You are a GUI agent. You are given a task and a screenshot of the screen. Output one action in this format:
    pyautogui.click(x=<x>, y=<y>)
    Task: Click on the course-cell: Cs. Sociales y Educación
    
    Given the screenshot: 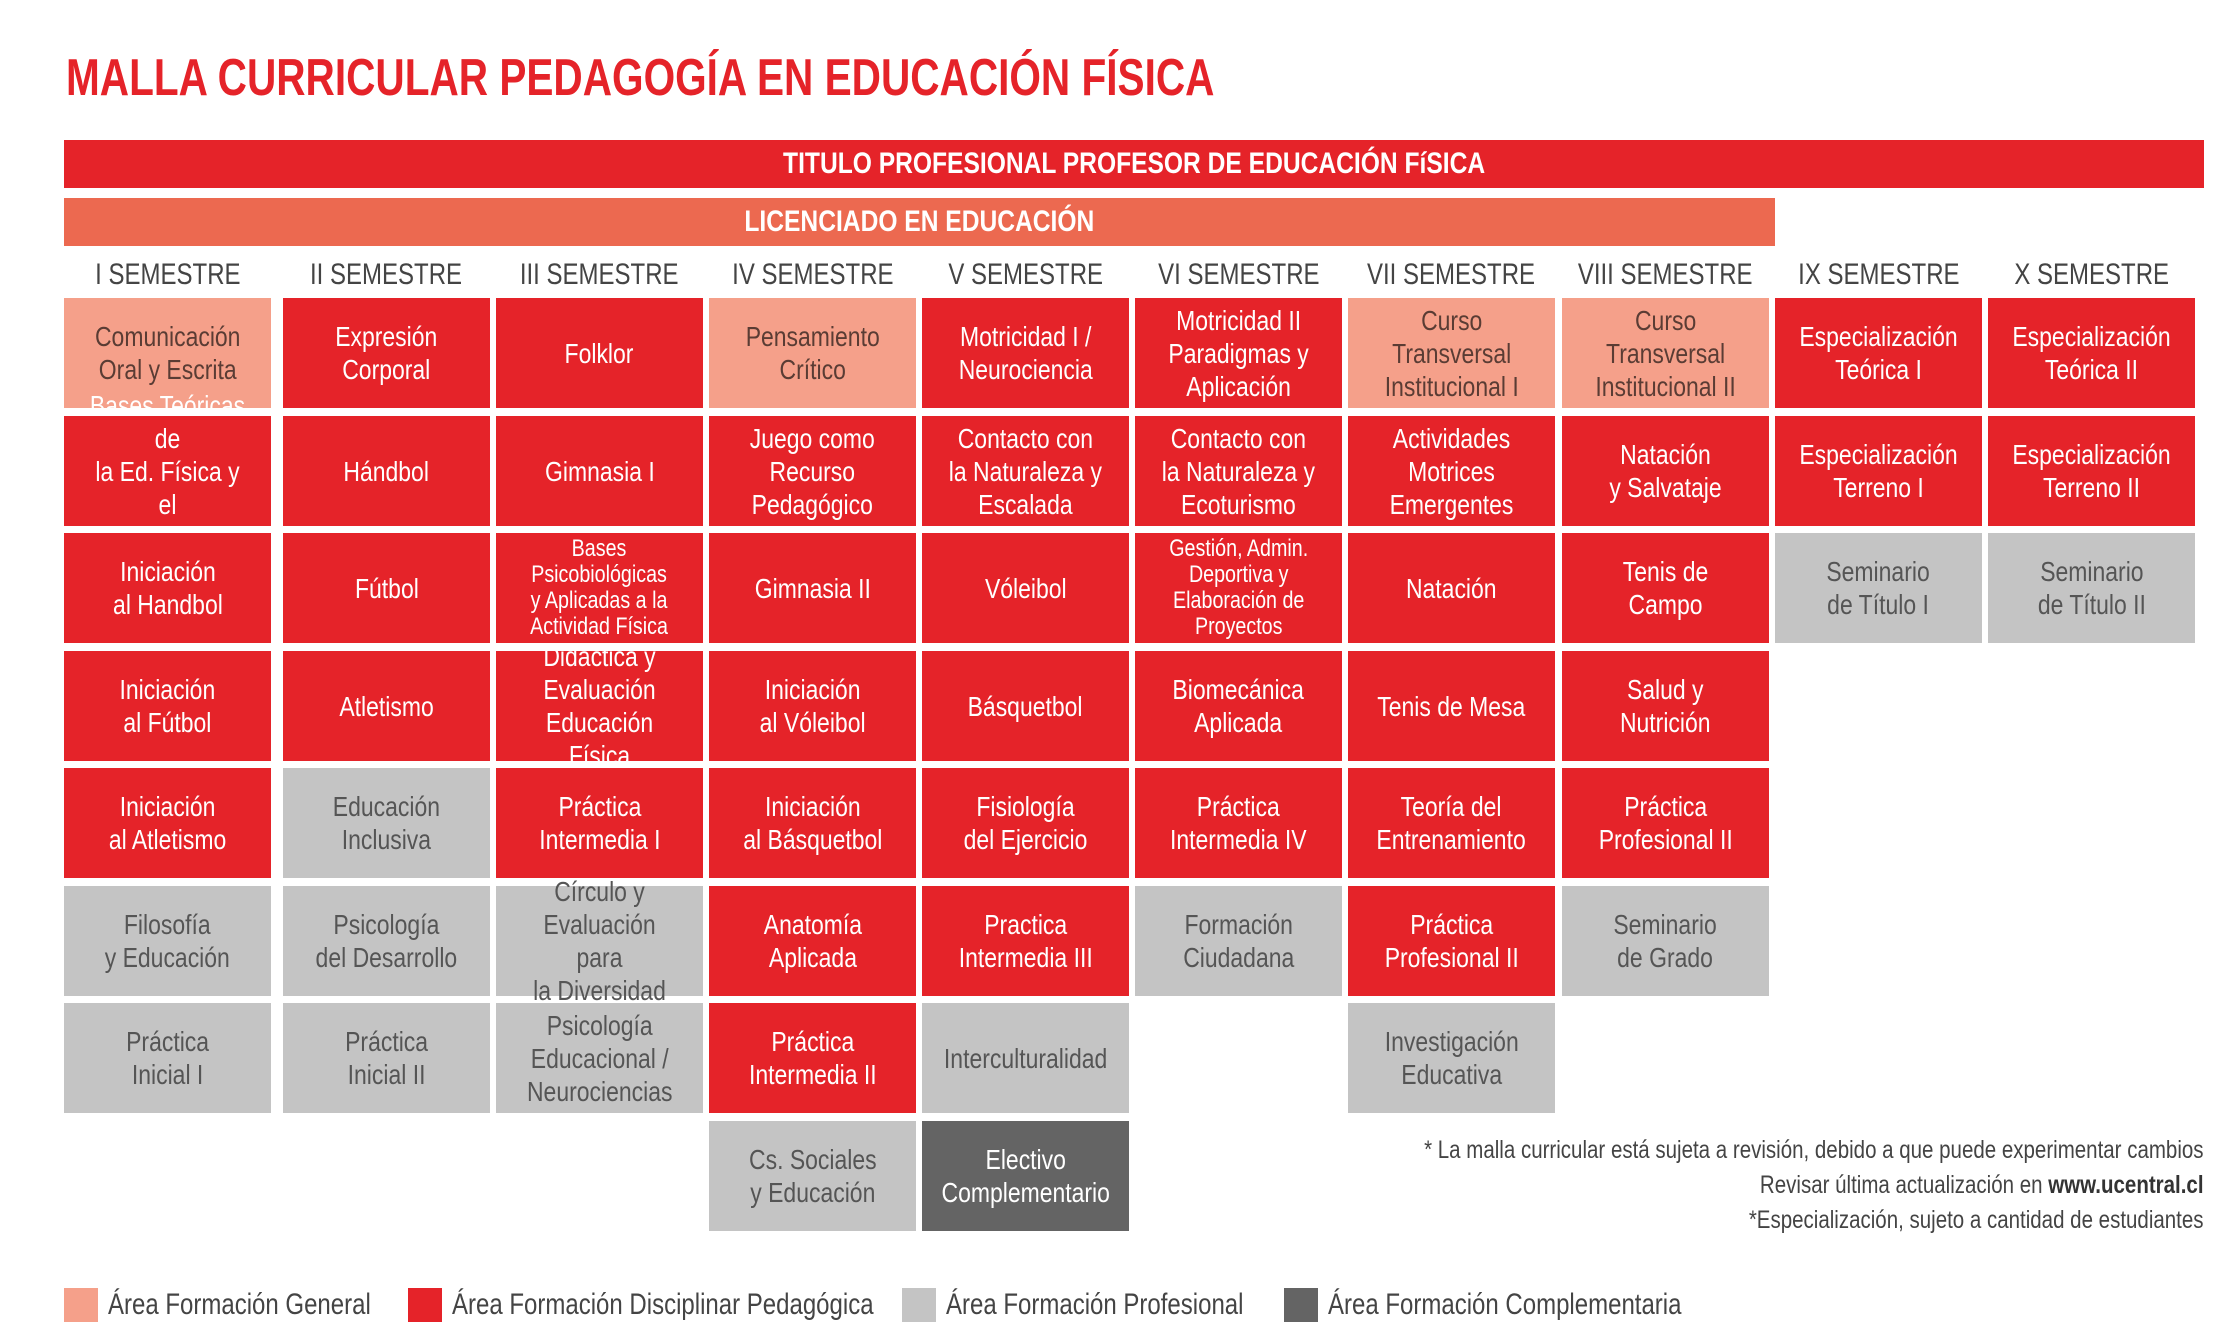 What is the action you would take?
    pyautogui.click(x=812, y=1176)
    